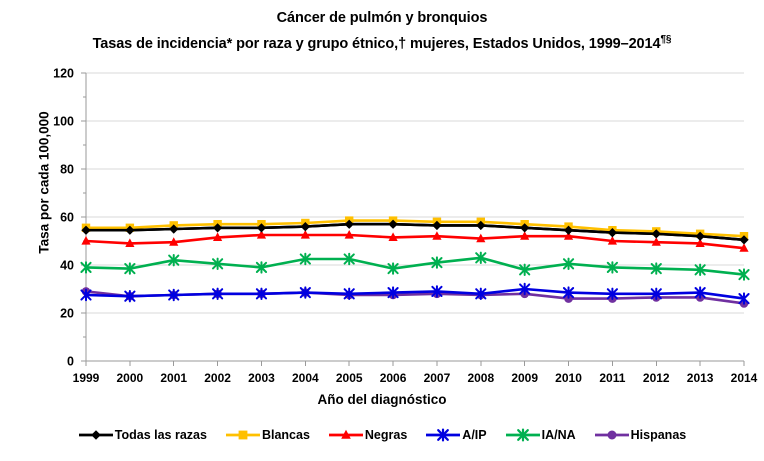 This screenshot has width=764, height=461. I want to click on chart-title-line-1: Cáncer de pulmón y bronquios, so click(382, 18).